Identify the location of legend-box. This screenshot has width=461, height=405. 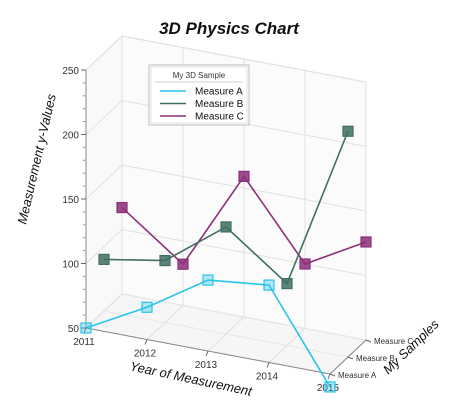
(199, 95).